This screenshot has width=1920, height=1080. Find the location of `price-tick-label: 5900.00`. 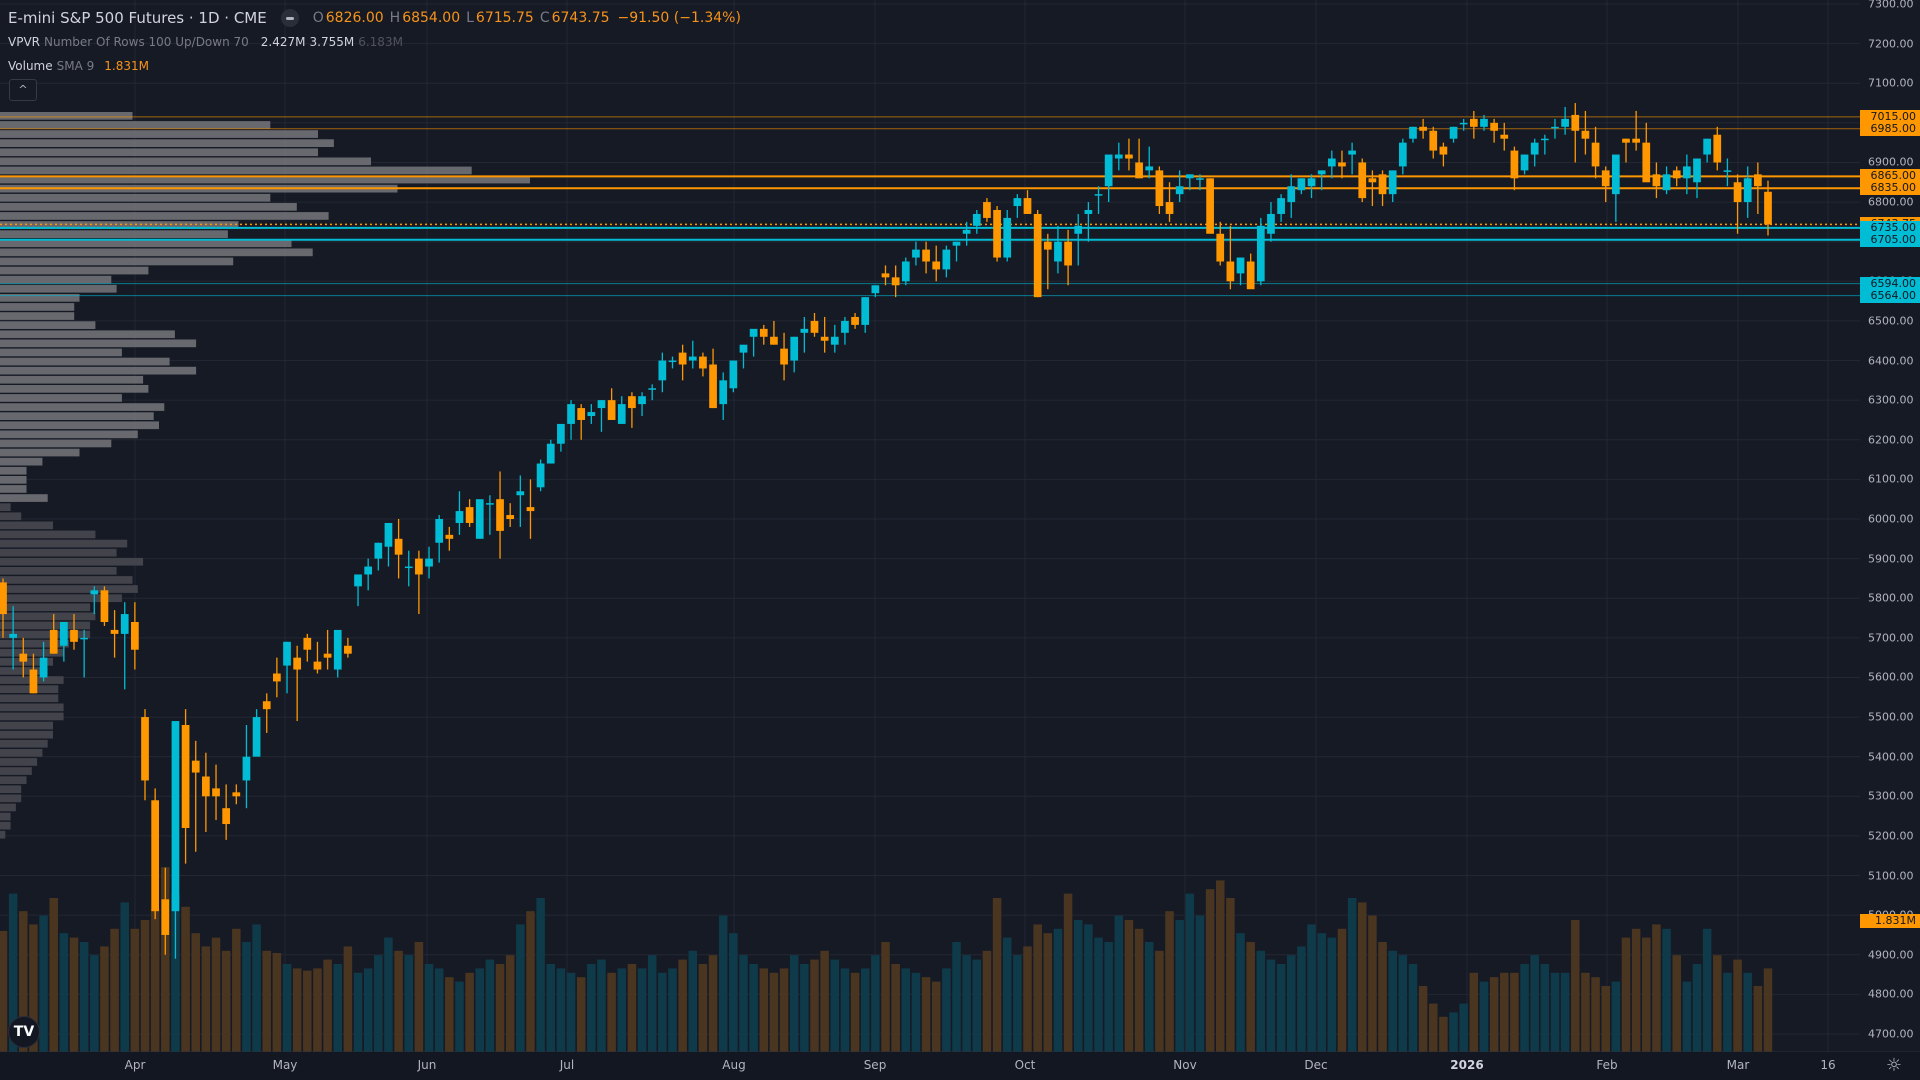

price-tick-label: 5900.00 is located at coordinates (1891, 559).